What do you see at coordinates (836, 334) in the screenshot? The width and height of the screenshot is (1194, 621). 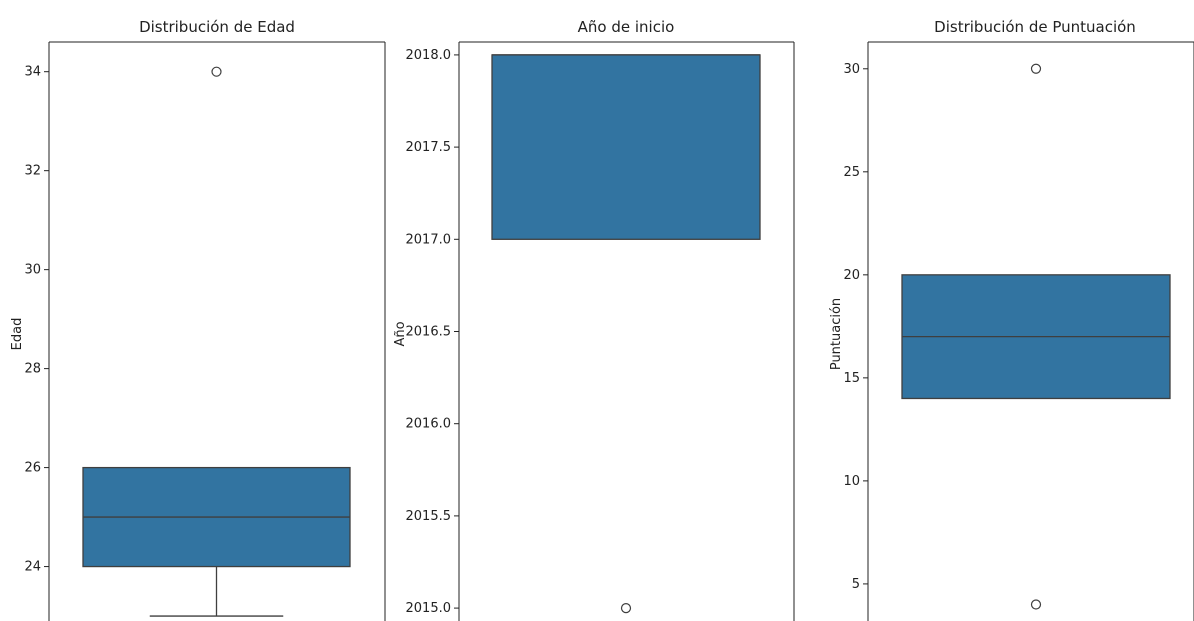 I see `puntuacion-y-axis-label: Puntuación` at bounding box center [836, 334].